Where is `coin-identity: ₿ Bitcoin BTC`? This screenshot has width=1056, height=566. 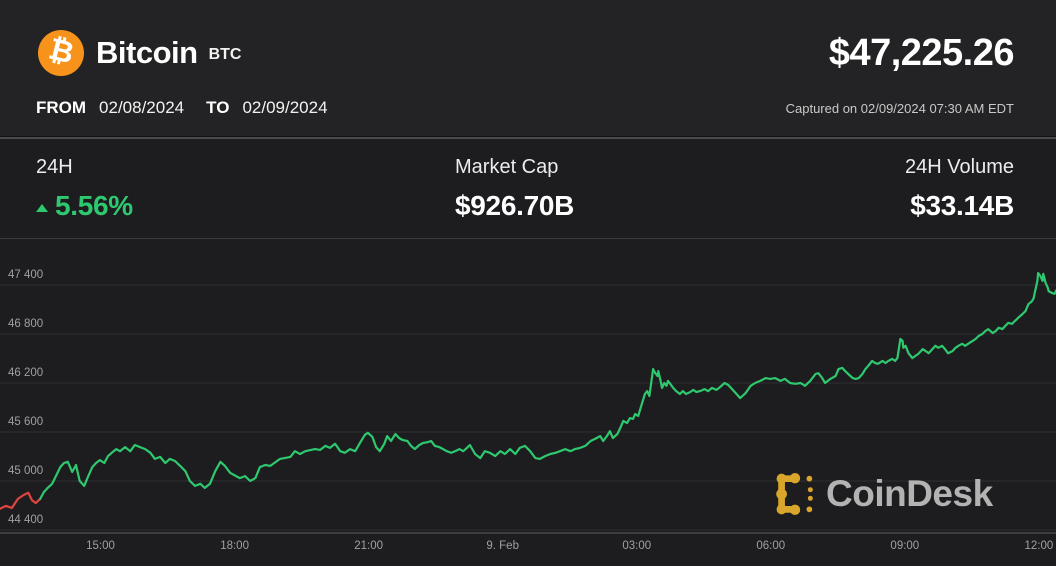 coin-identity: ₿ Bitcoin BTC is located at coordinates (139, 53).